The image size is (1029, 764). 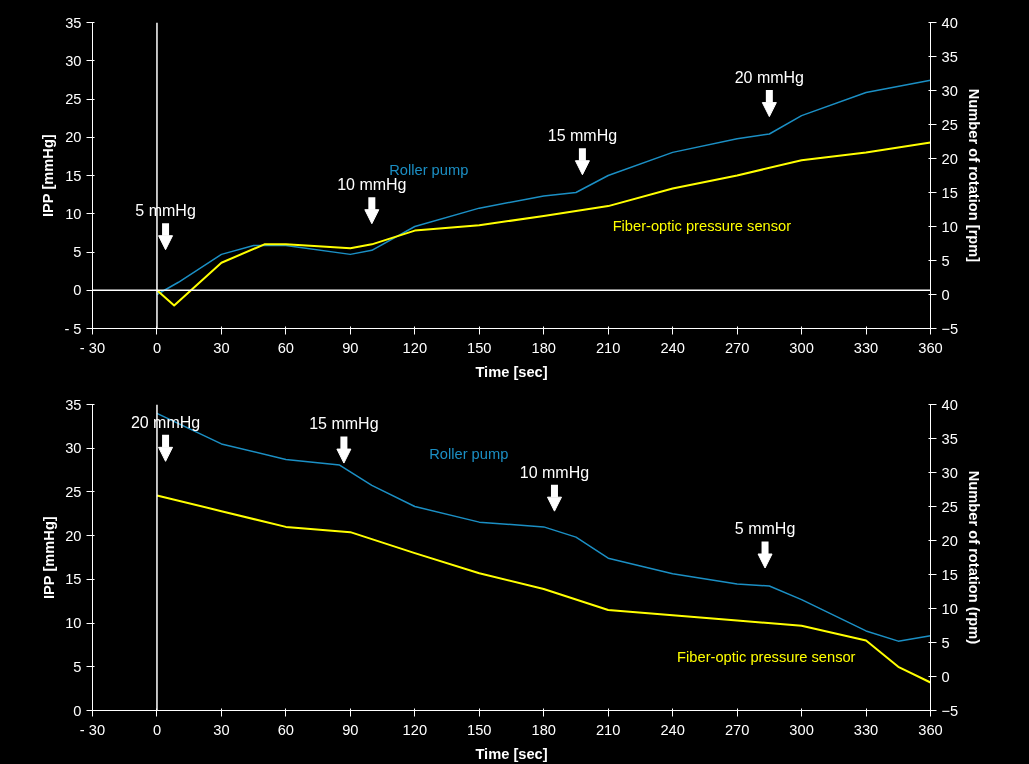 What do you see at coordinates (974, 175) in the screenshot?
I see `y2-axis-title: Number of rotation [rpm]` at bounding box center [974, 175].